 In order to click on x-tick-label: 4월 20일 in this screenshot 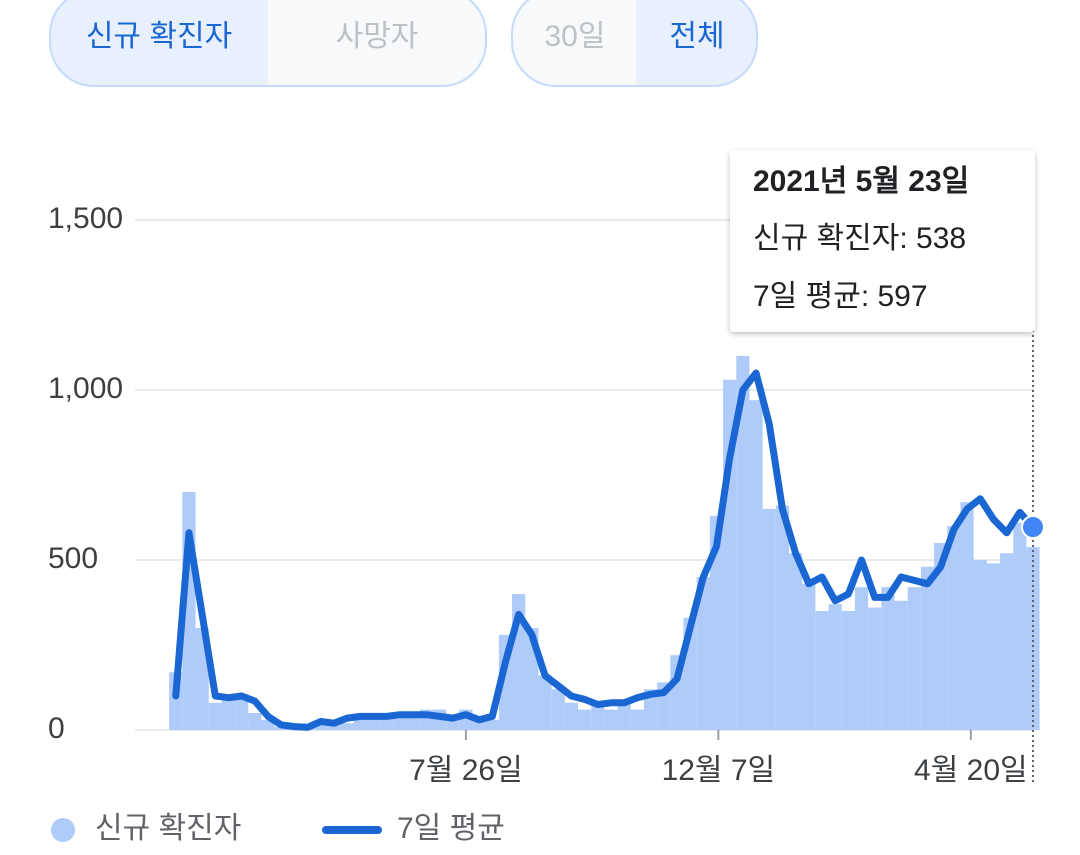, I will do `click(971, 770)`.